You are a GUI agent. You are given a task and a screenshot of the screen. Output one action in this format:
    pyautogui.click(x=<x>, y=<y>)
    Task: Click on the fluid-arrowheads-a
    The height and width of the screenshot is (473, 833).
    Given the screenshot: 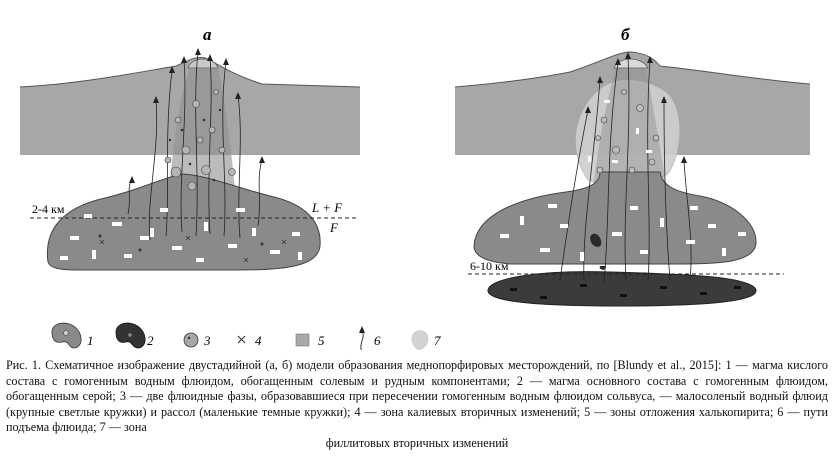 What is the action you would take?
    pyautogui.click(x=197, y=115)
    